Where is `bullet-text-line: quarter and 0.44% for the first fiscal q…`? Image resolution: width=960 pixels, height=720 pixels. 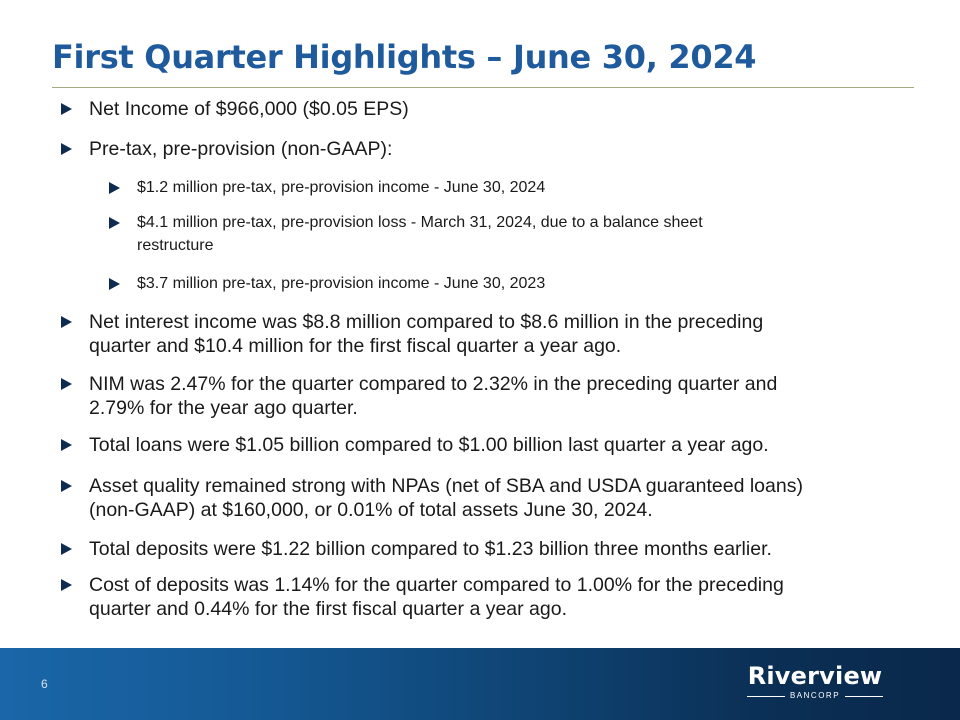 bullet-text-line: quarter and 0.44% for the first fiscal q… is located at coordinates (328, 609).